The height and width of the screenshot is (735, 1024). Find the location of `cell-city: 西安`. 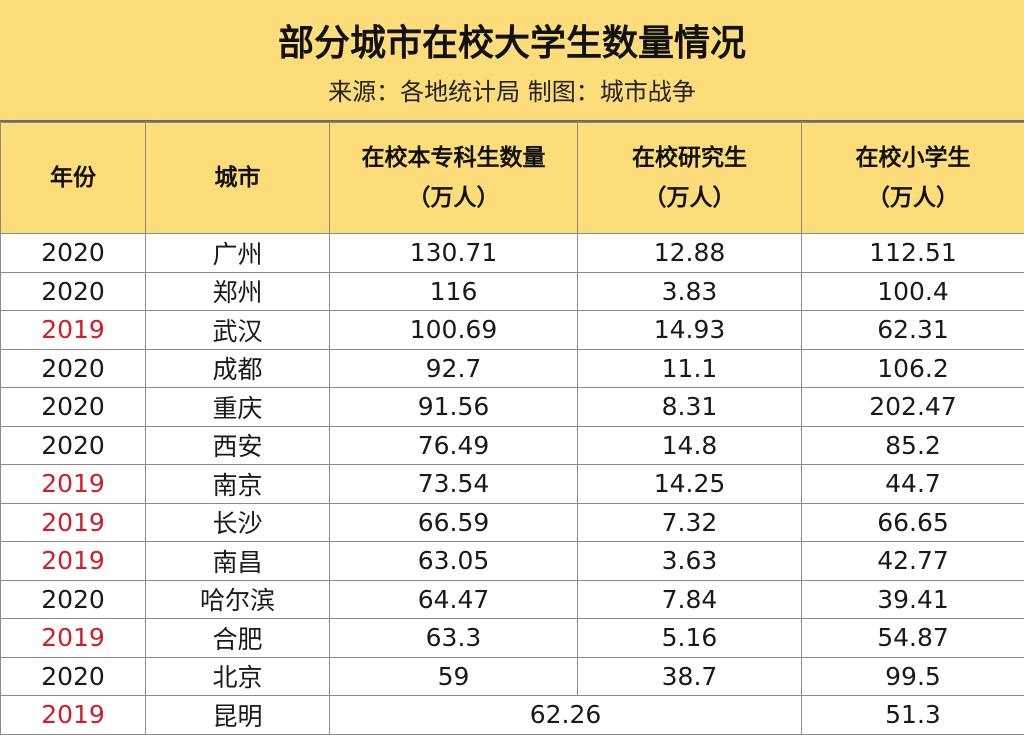

cell-city: 西安 is located at coordinates (238, 445).